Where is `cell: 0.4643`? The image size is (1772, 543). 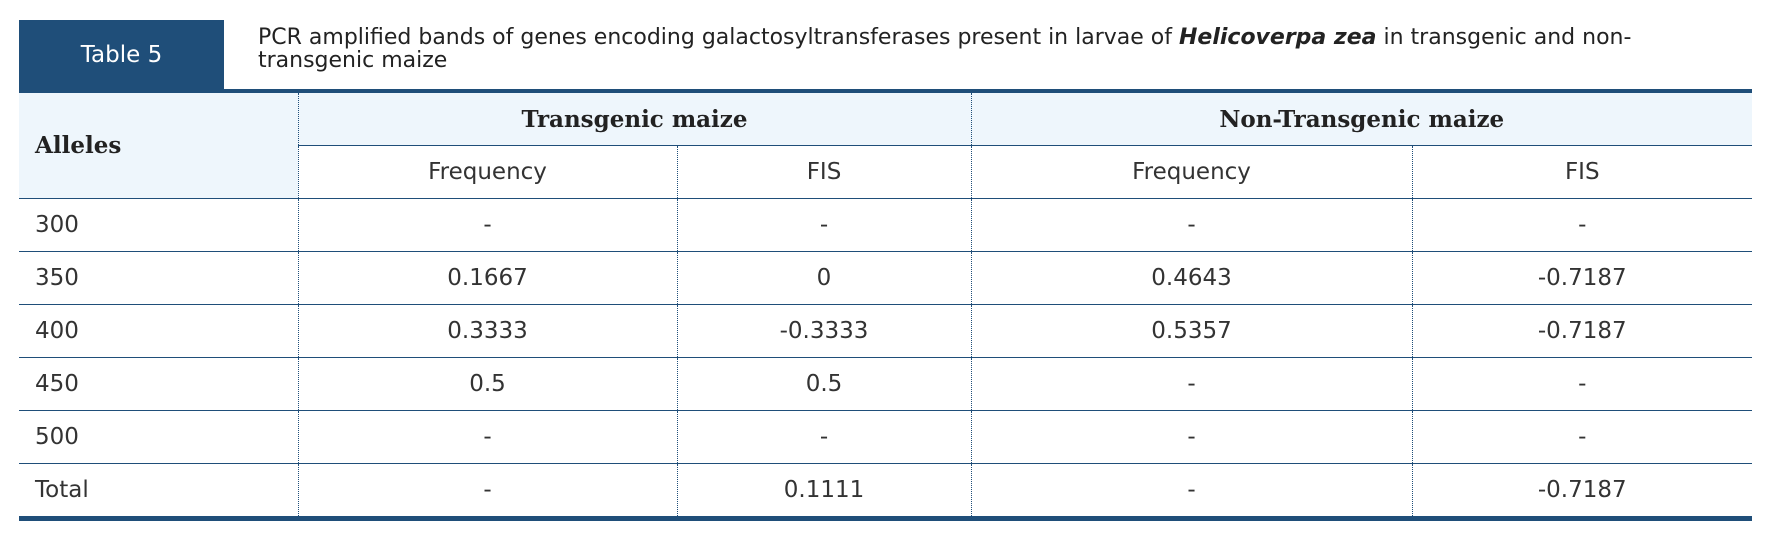 cell: 0.4643 is located at coordinates (1191, 278).